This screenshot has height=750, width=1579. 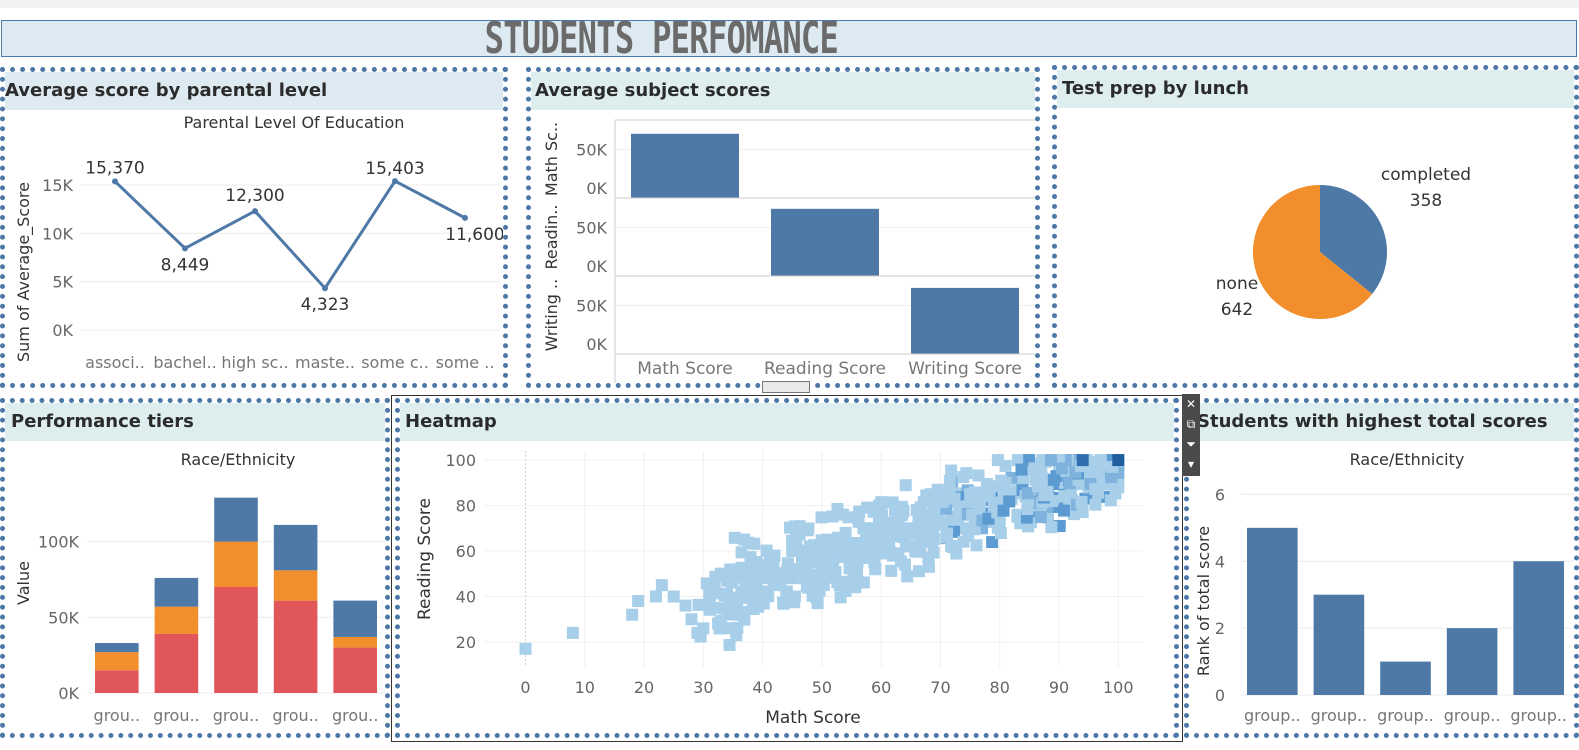 I want to click on x-tick-label: 50, so click(x=822, y=687).